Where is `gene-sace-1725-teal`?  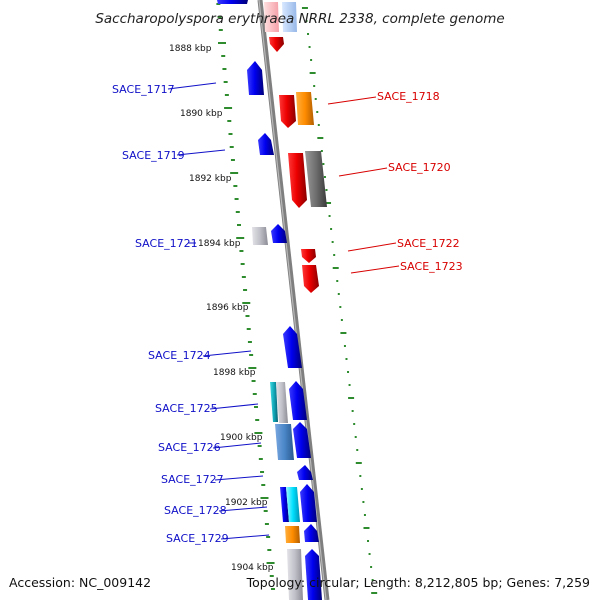
gene-sace-1725-teal is located at coordinates (274, 402).